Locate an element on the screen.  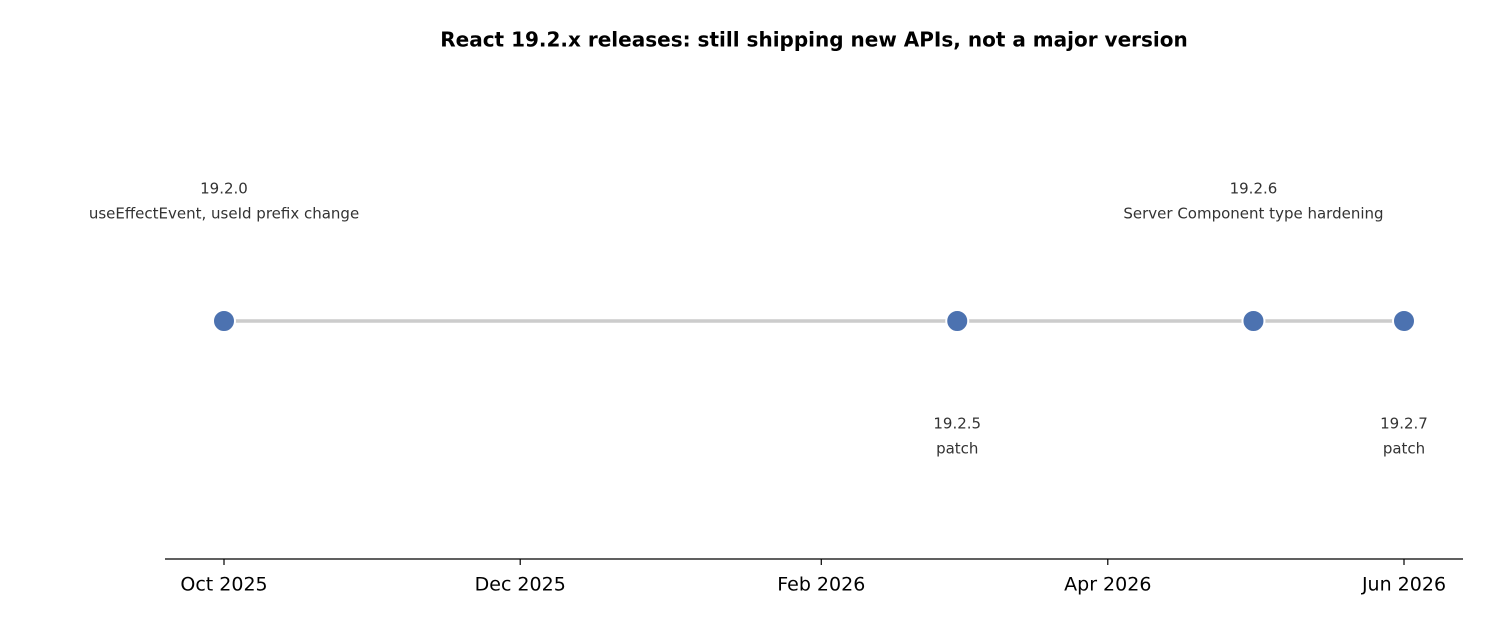
x-tick-label: Dec 2025 is located at coordinates (520, 585).